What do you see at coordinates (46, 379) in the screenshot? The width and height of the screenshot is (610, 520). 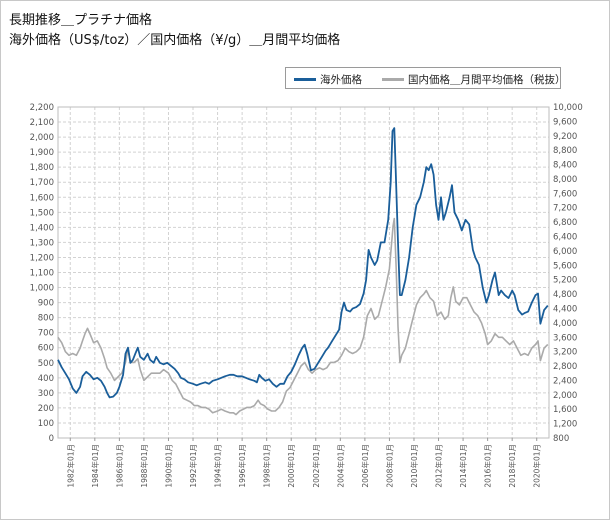 I see `y-left-tick-label: 400` at bounding box center [46, 379].